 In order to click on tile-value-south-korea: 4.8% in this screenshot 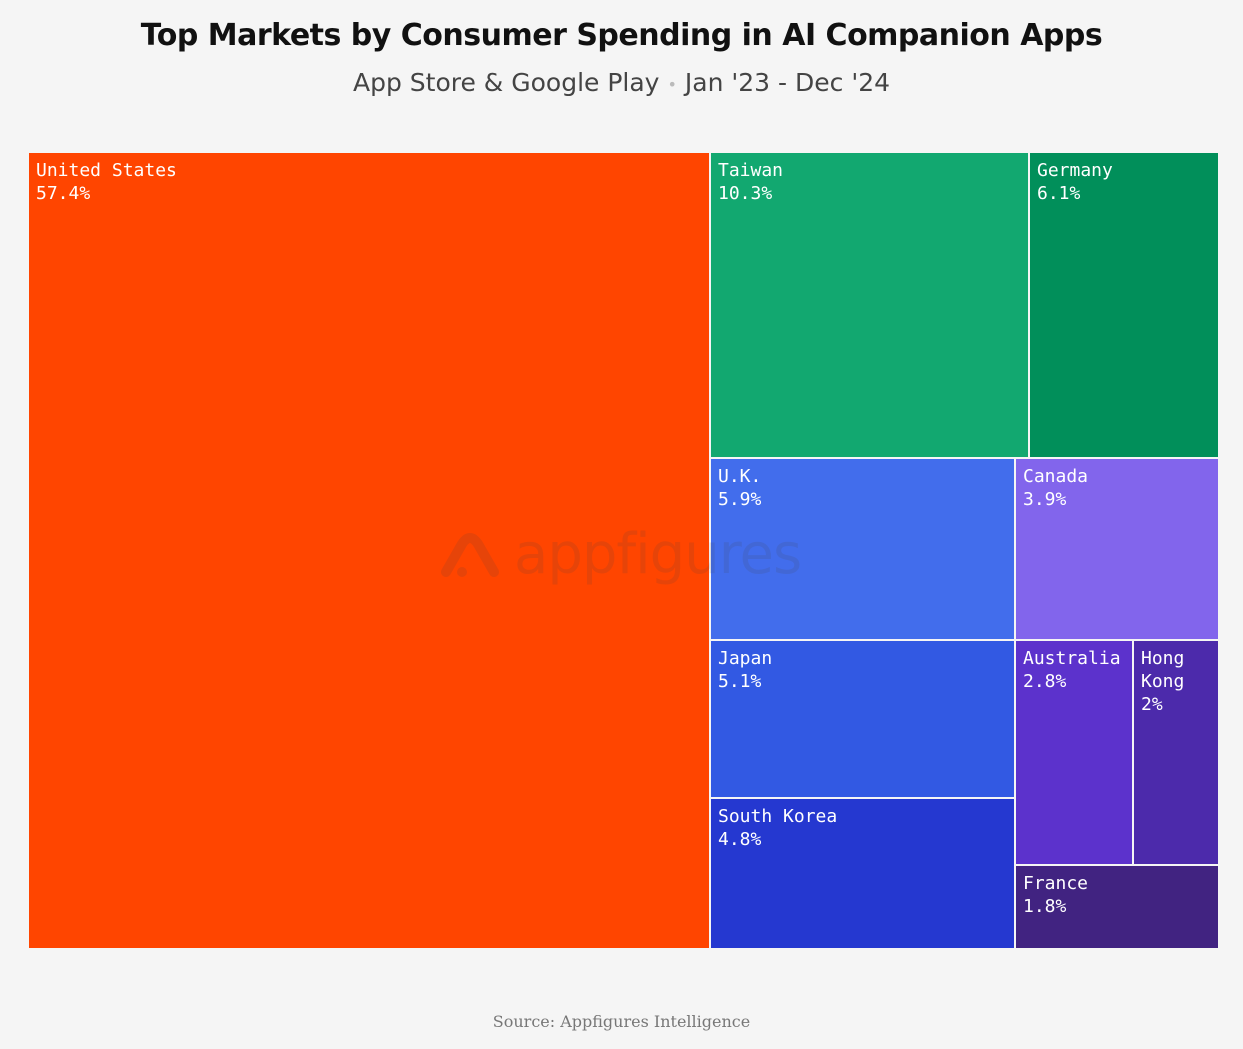, I will do `click(740, 839)`.